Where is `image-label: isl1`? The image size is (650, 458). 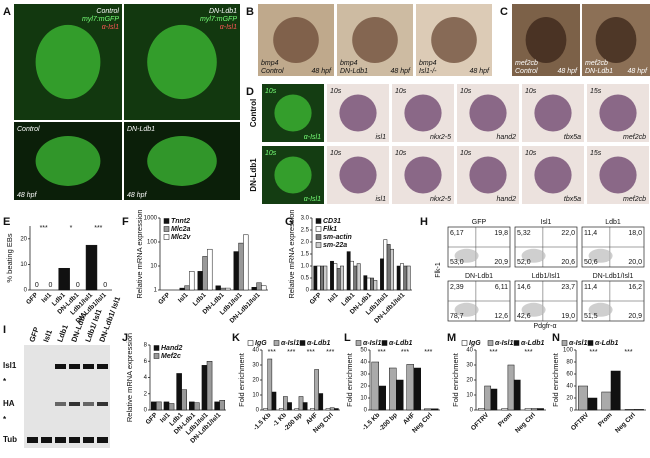
image-label: isl1 is located at coordinates (380, 137).